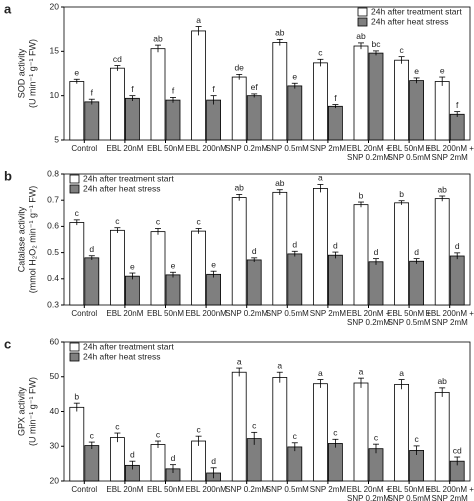 The width and height of the screenshot is (474, 501). I want to click on significance-letter: ef, so click(255, 87).